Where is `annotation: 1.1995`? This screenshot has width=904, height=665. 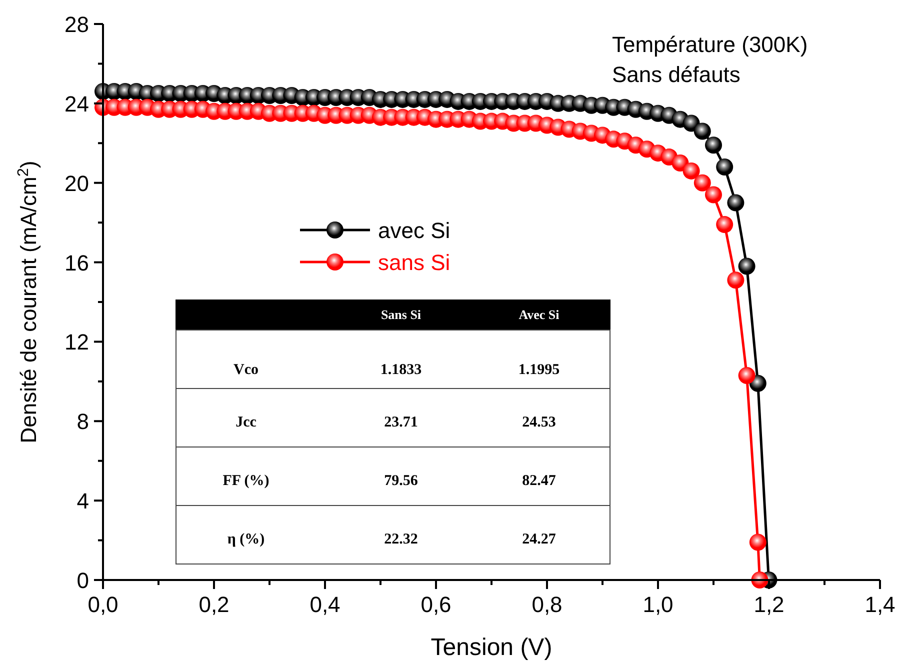
annotation: 1.1995 is located at coordinates (539, 370).